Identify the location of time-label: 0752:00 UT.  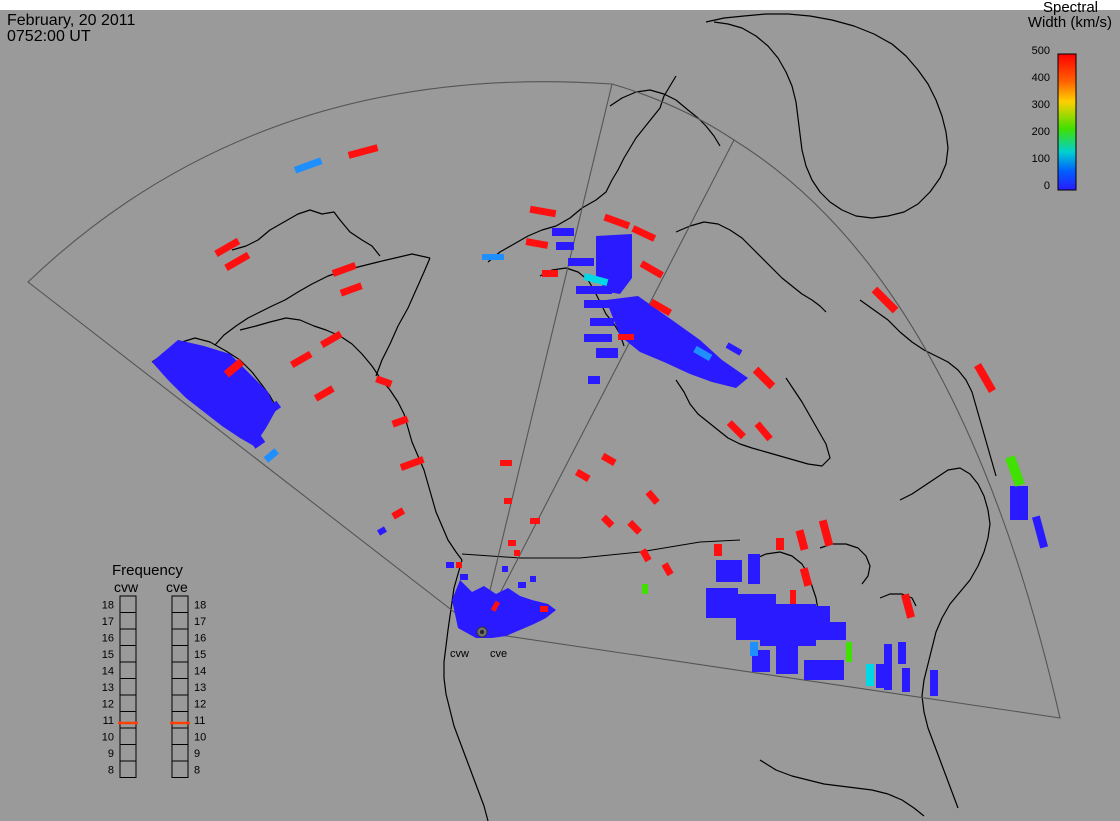
(49, 36).